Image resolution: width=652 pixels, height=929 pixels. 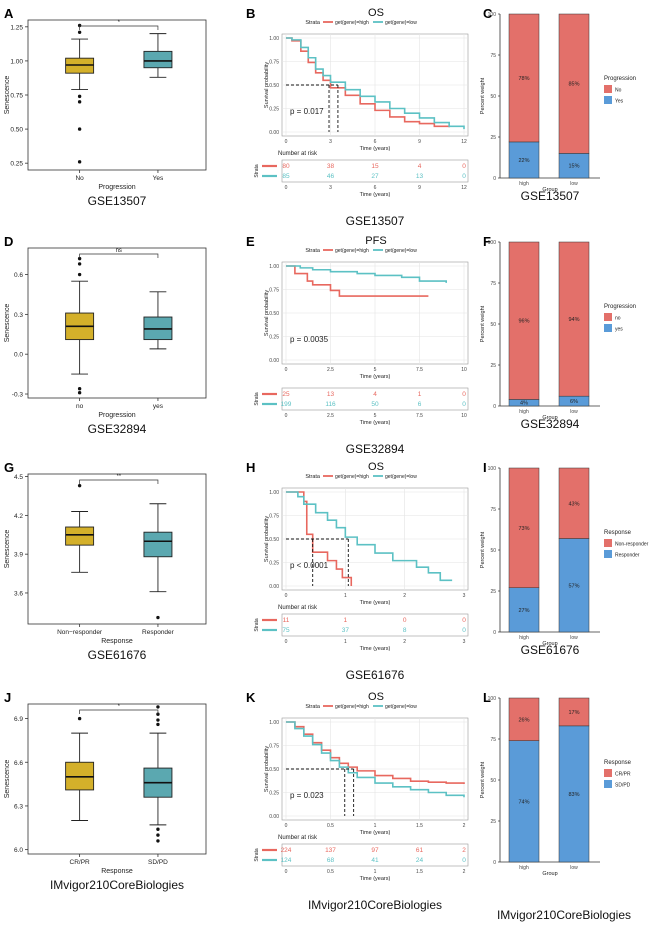 I want to click on panel-label-I: I, so click(x=485, y=467).